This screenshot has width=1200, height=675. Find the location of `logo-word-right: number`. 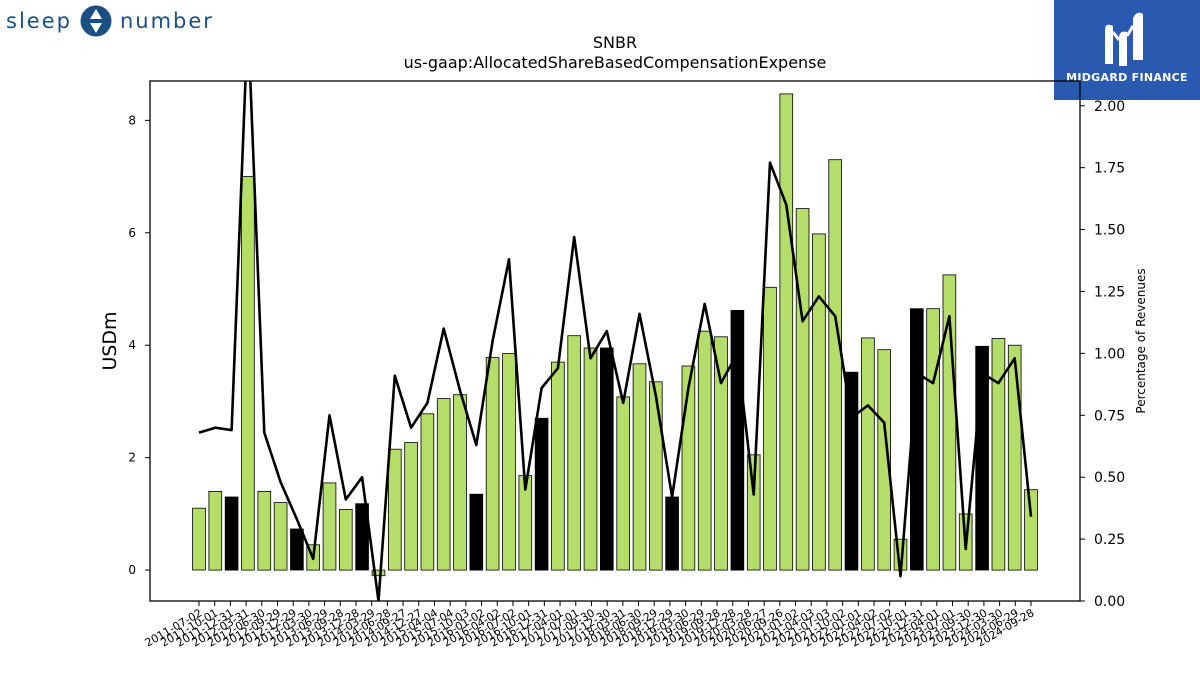

logo-word-right: number is located at coordinates (166, 21).